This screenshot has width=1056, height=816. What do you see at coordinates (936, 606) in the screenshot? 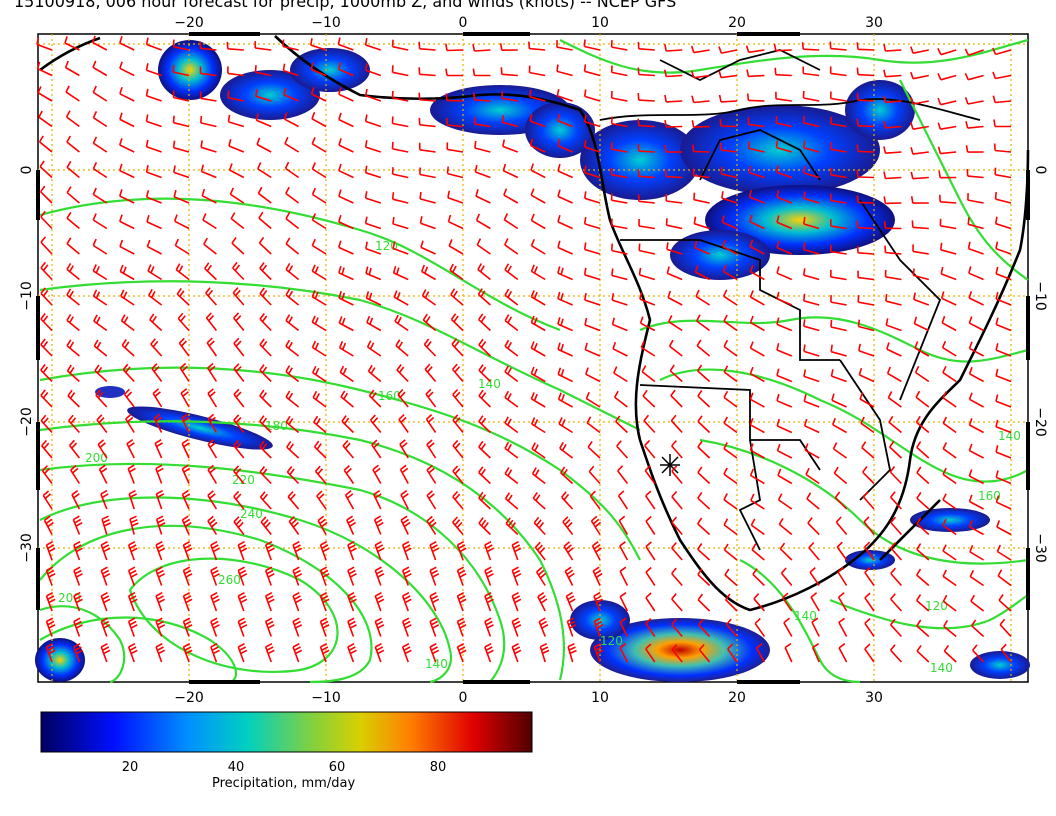
I see `contour-label: 120` at bounding box center [936, 606].